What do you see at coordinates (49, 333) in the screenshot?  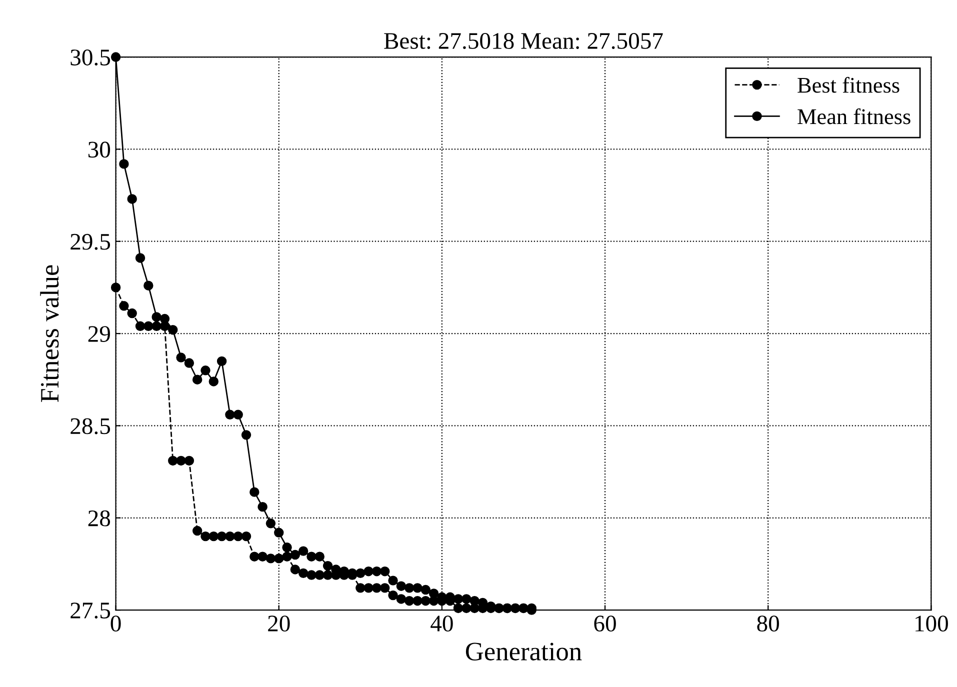 I see `y-axis-title: Fitness value` at bounding box center [49, 333].